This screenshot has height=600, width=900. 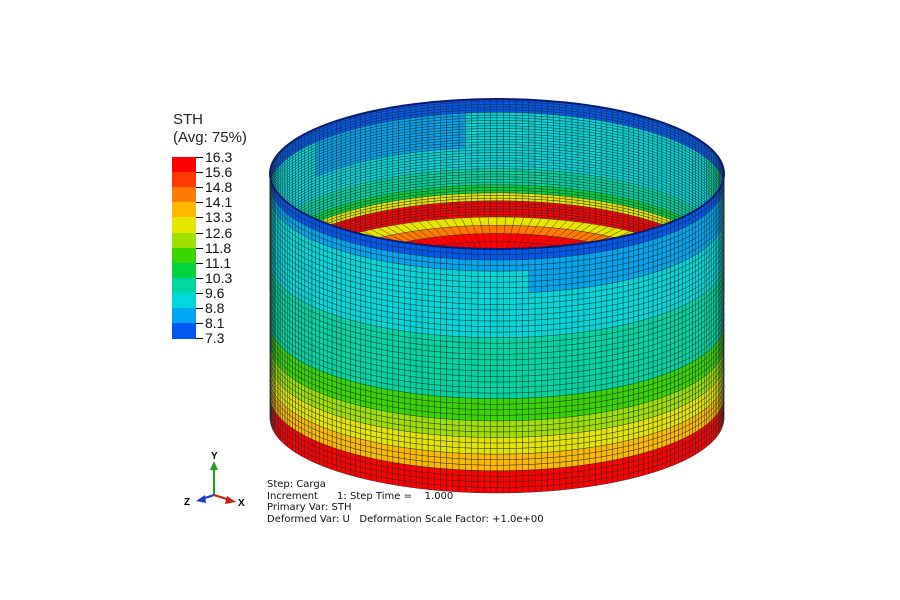 I want to click on floor-element, so click(x=492, y=221).